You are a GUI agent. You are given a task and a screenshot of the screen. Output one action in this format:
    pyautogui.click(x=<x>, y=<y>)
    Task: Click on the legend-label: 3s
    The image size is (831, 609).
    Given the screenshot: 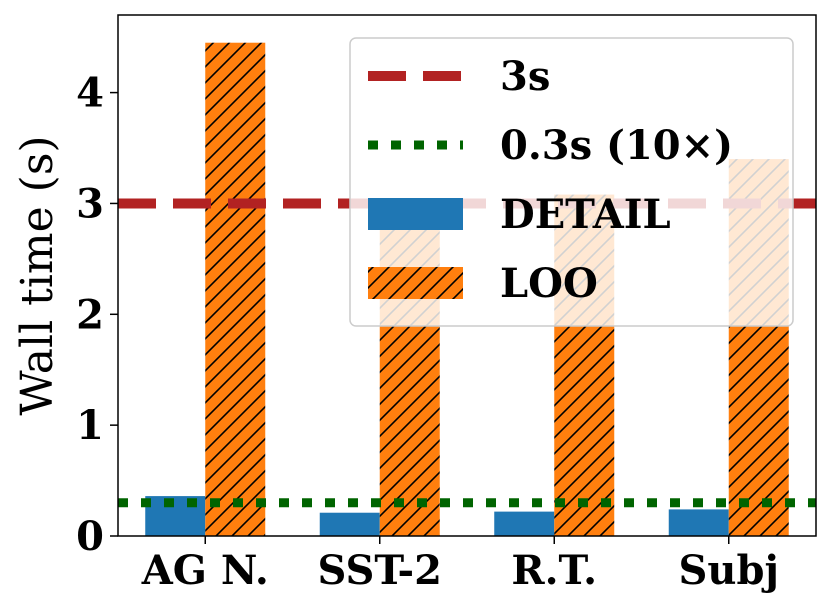 What is the action you would take?
    pyautogui.click(x=525, y=76)
    